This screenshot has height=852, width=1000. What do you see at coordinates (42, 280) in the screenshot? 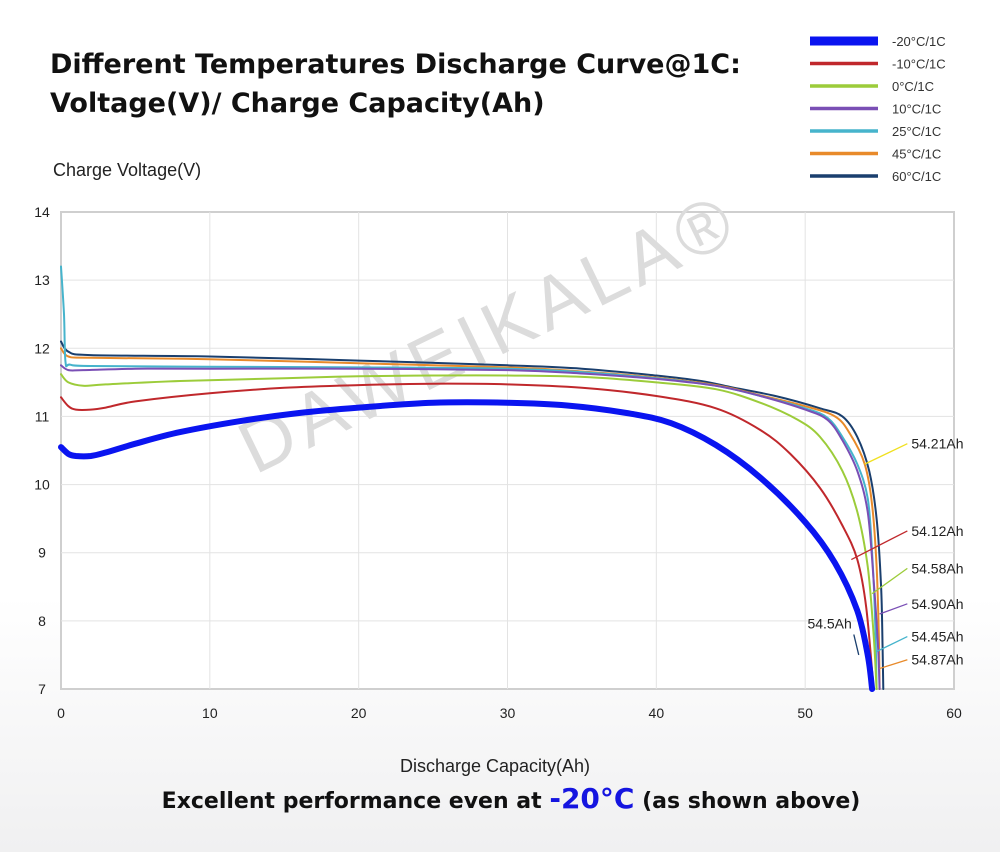
I see `y-tick-label: 13` at bounding box center [42, 280].